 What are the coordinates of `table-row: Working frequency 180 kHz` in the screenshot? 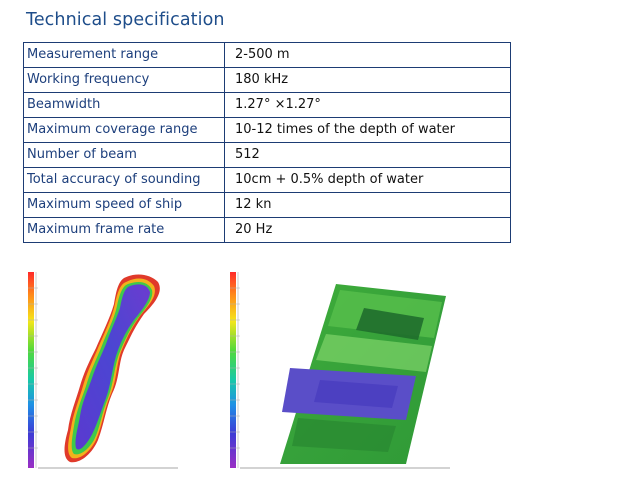 It's located at (267, 80).